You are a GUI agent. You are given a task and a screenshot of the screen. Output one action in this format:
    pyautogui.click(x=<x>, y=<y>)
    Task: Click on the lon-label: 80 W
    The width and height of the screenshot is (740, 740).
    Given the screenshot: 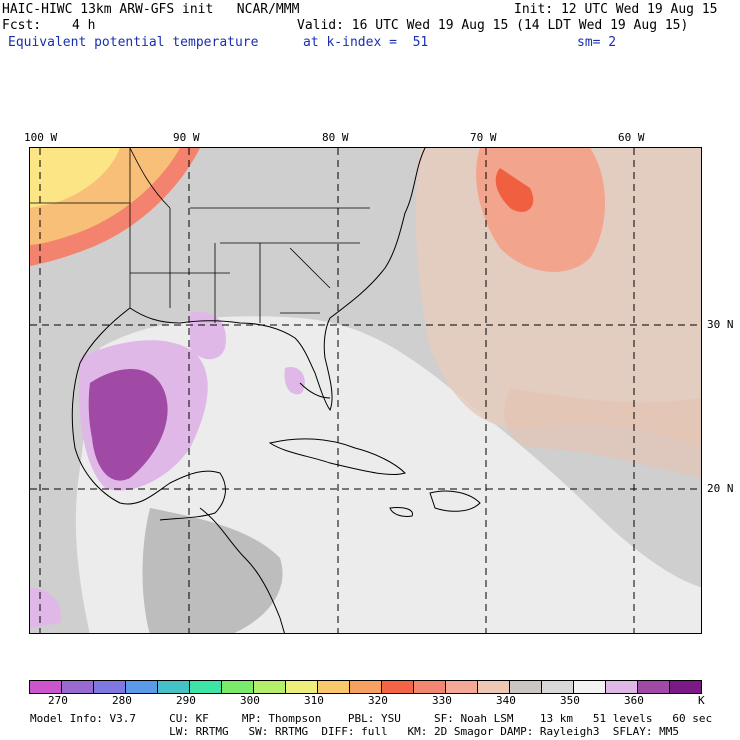 What is the action you would take?
    pyautogui.click(x=335, y=137)
    